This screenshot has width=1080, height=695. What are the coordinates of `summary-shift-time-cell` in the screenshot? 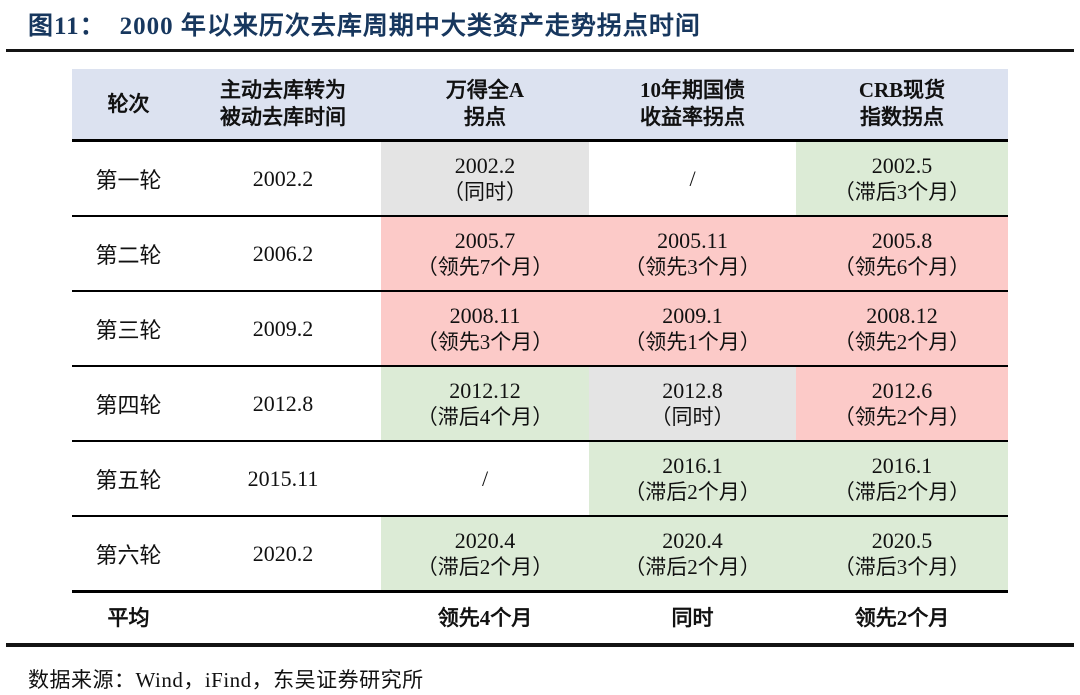 It's located at (283, 617).